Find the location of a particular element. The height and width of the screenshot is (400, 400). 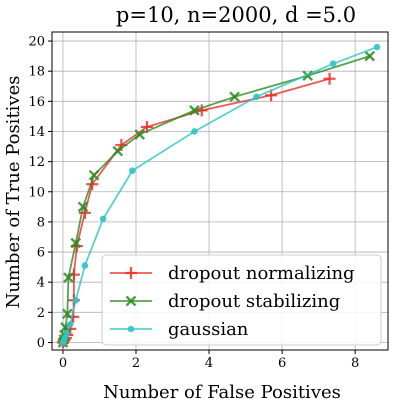

y-tick-label: 0 is located at coordinates (41, 343).